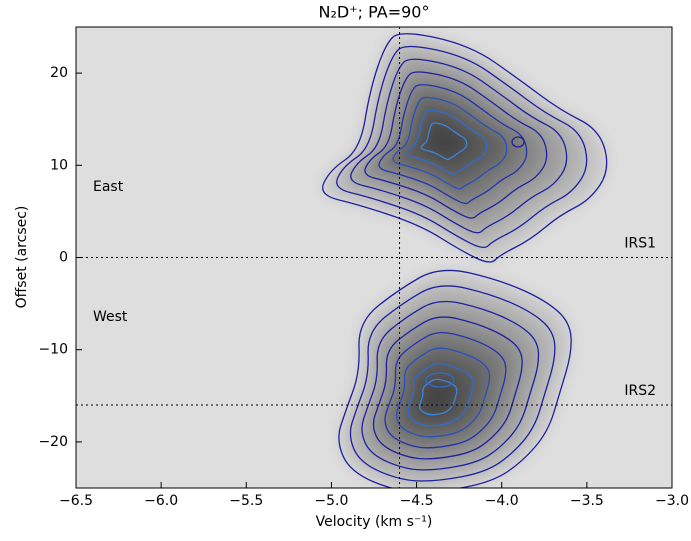  What do you see at coordinates (53, 442) in the screenshot?
I see `y-tick-label: −20` at bounding box center [53, 442].